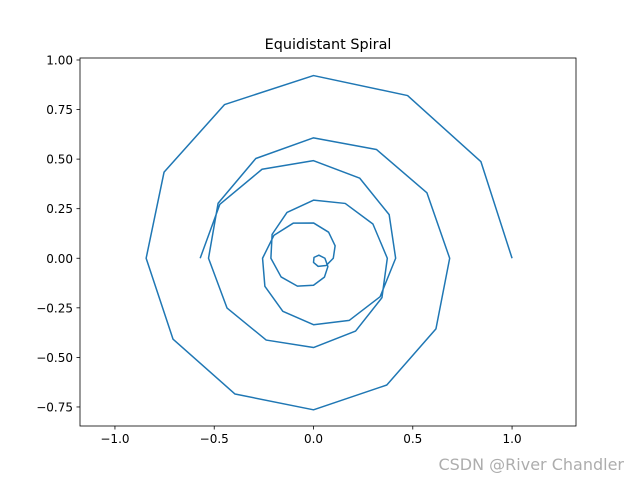 The width and height of the screenshot is (640, 480). What do you see at coordinates (54, 407) in the screenshot?
I see `y-tick-label: −0.75` at bounding box center [54, 407].